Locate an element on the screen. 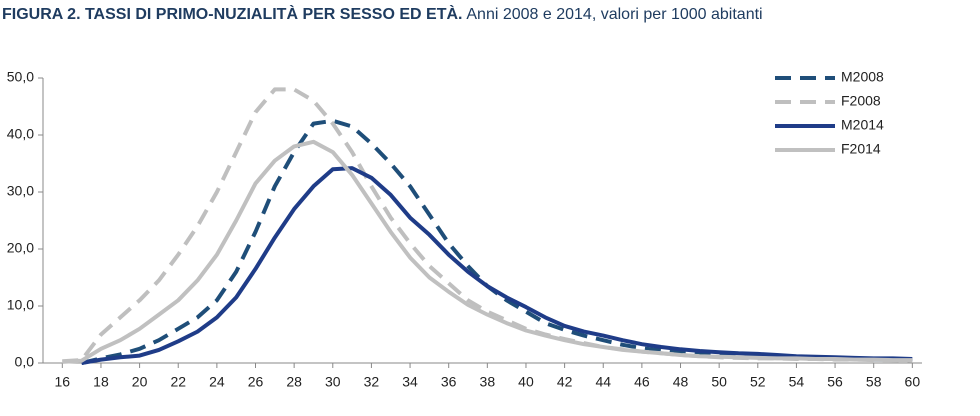 This screenshot has width=980, height=416. y-tick-label: 50,0 is located at coordinates (20, 77).